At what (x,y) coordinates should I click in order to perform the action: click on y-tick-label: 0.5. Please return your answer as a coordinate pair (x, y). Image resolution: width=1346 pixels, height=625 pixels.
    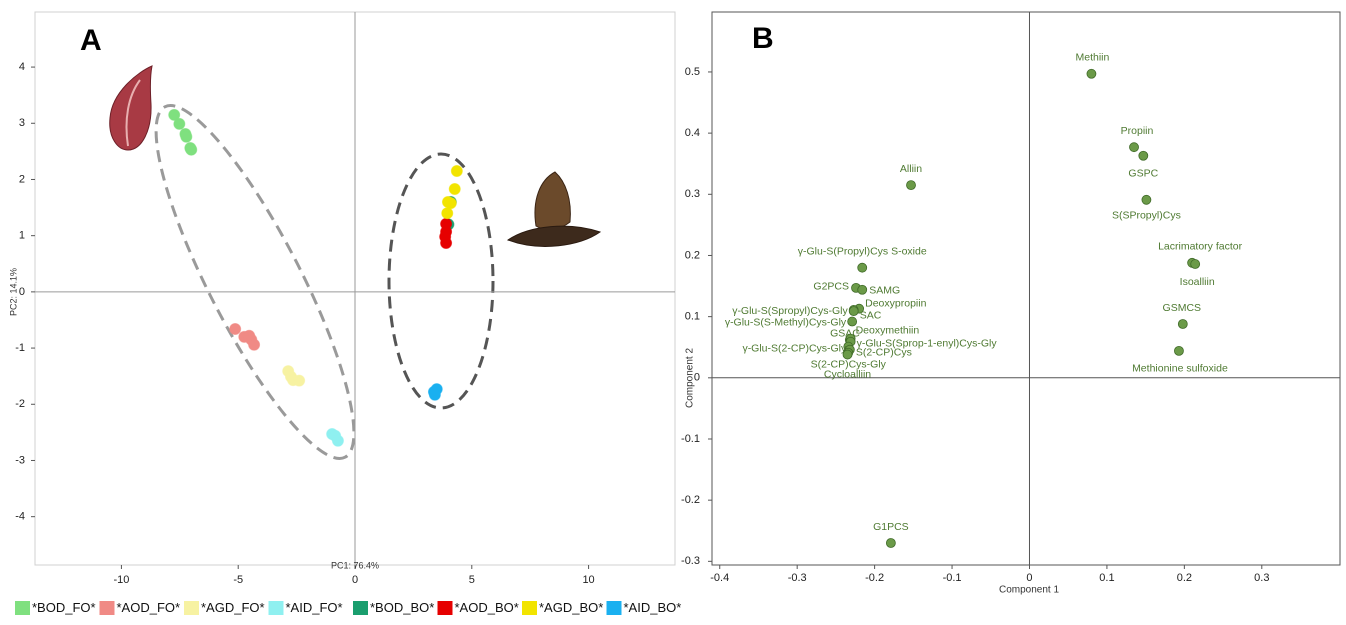
    Looking at the image, I should click on (692, 72).